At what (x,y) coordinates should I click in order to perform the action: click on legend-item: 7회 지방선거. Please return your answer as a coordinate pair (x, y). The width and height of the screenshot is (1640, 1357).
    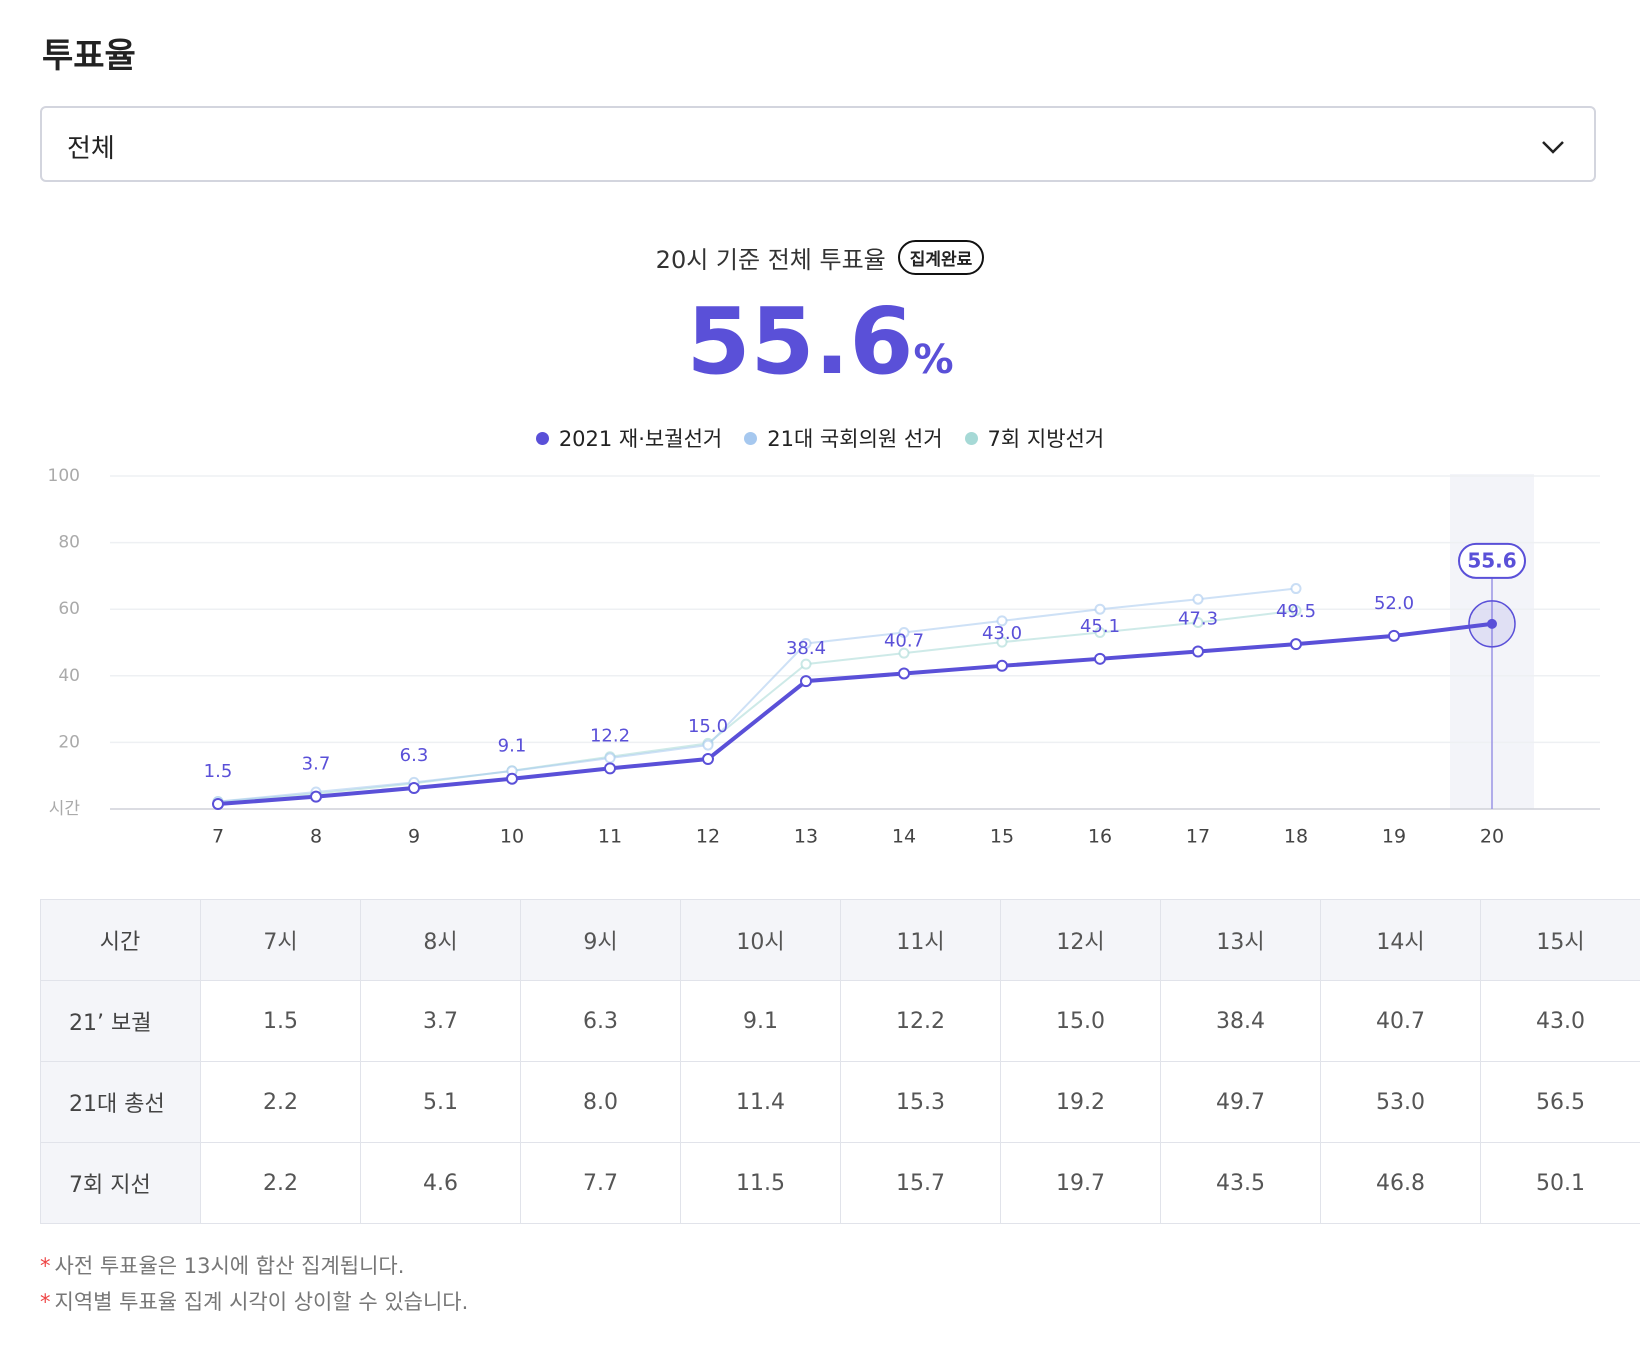
    Looking at the image, I should click on (1034, 438).